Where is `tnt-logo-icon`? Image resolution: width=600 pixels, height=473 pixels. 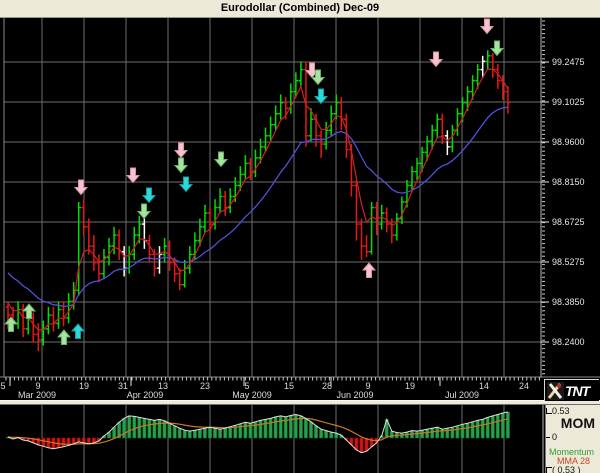 tnt-logo-icon is located at coordinates (555, 391).